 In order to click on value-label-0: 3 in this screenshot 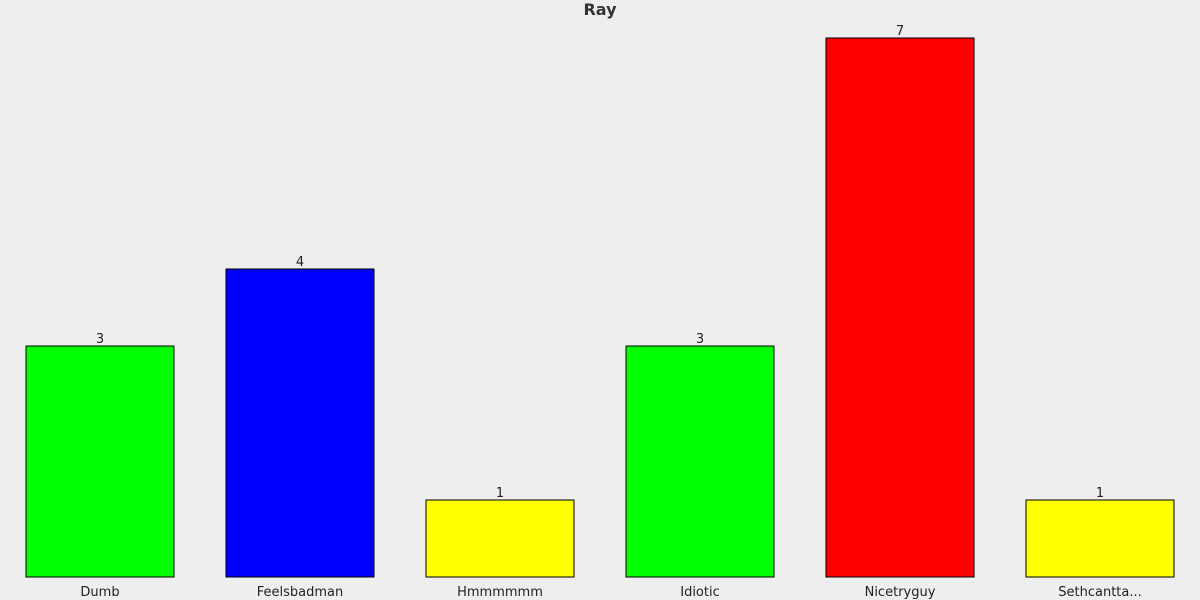, I will do `click(100, 339)`.